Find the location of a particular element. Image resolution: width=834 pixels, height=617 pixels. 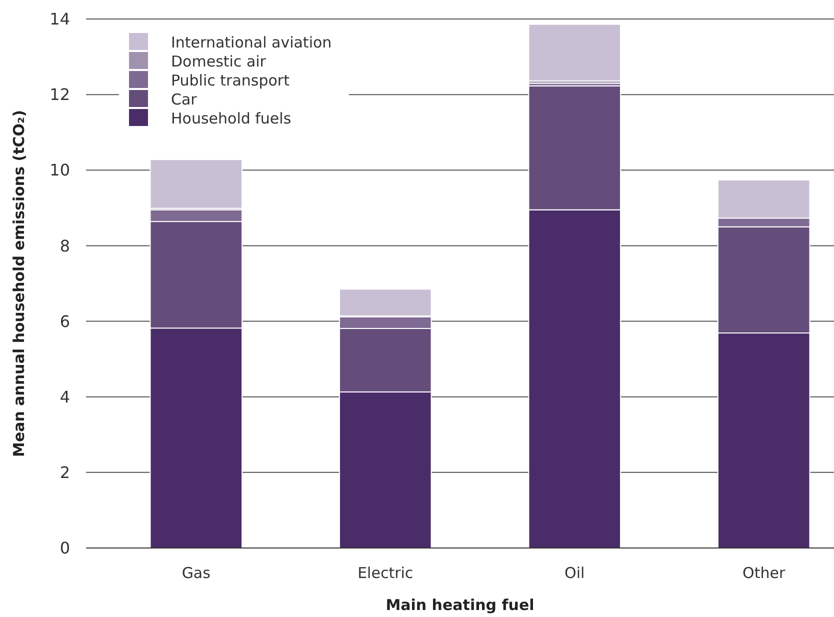

y-tick-label: 2 is located at coordinates (65, 472).